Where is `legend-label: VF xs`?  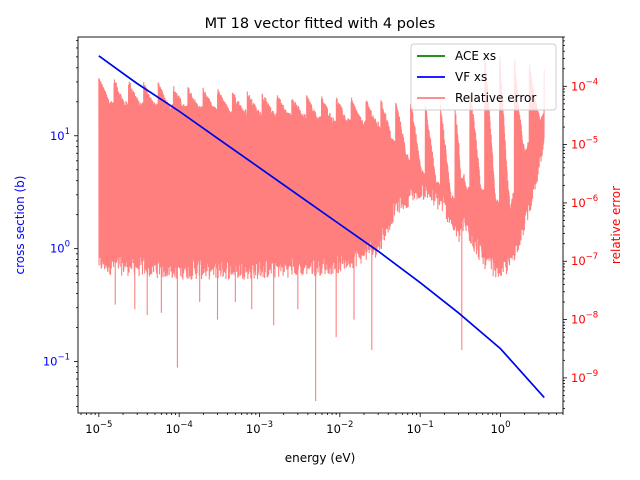 legend-label: VF xs is located at coordinates (471, 77).